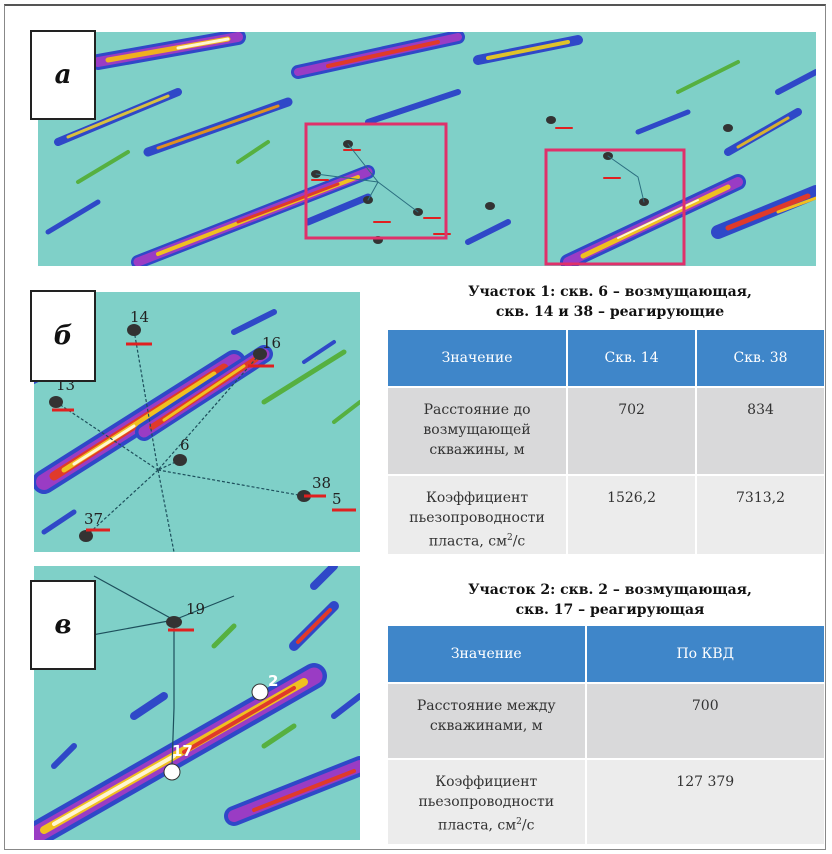 The height and width of the screenshot is (854, 832). I want to click on well-label-14: 14, so click(139, 317).